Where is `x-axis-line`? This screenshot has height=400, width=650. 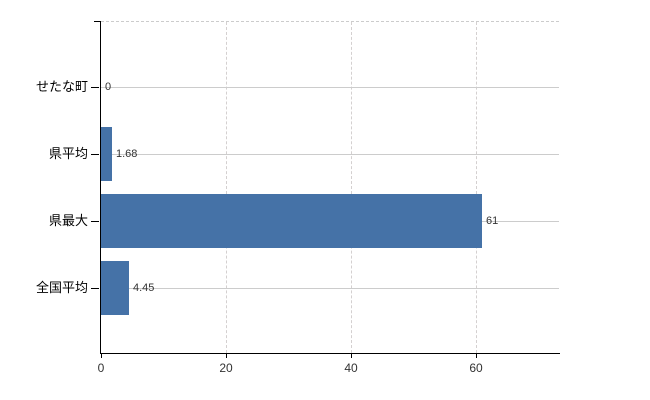 x-axis-line is located at coordinates (330, 353).